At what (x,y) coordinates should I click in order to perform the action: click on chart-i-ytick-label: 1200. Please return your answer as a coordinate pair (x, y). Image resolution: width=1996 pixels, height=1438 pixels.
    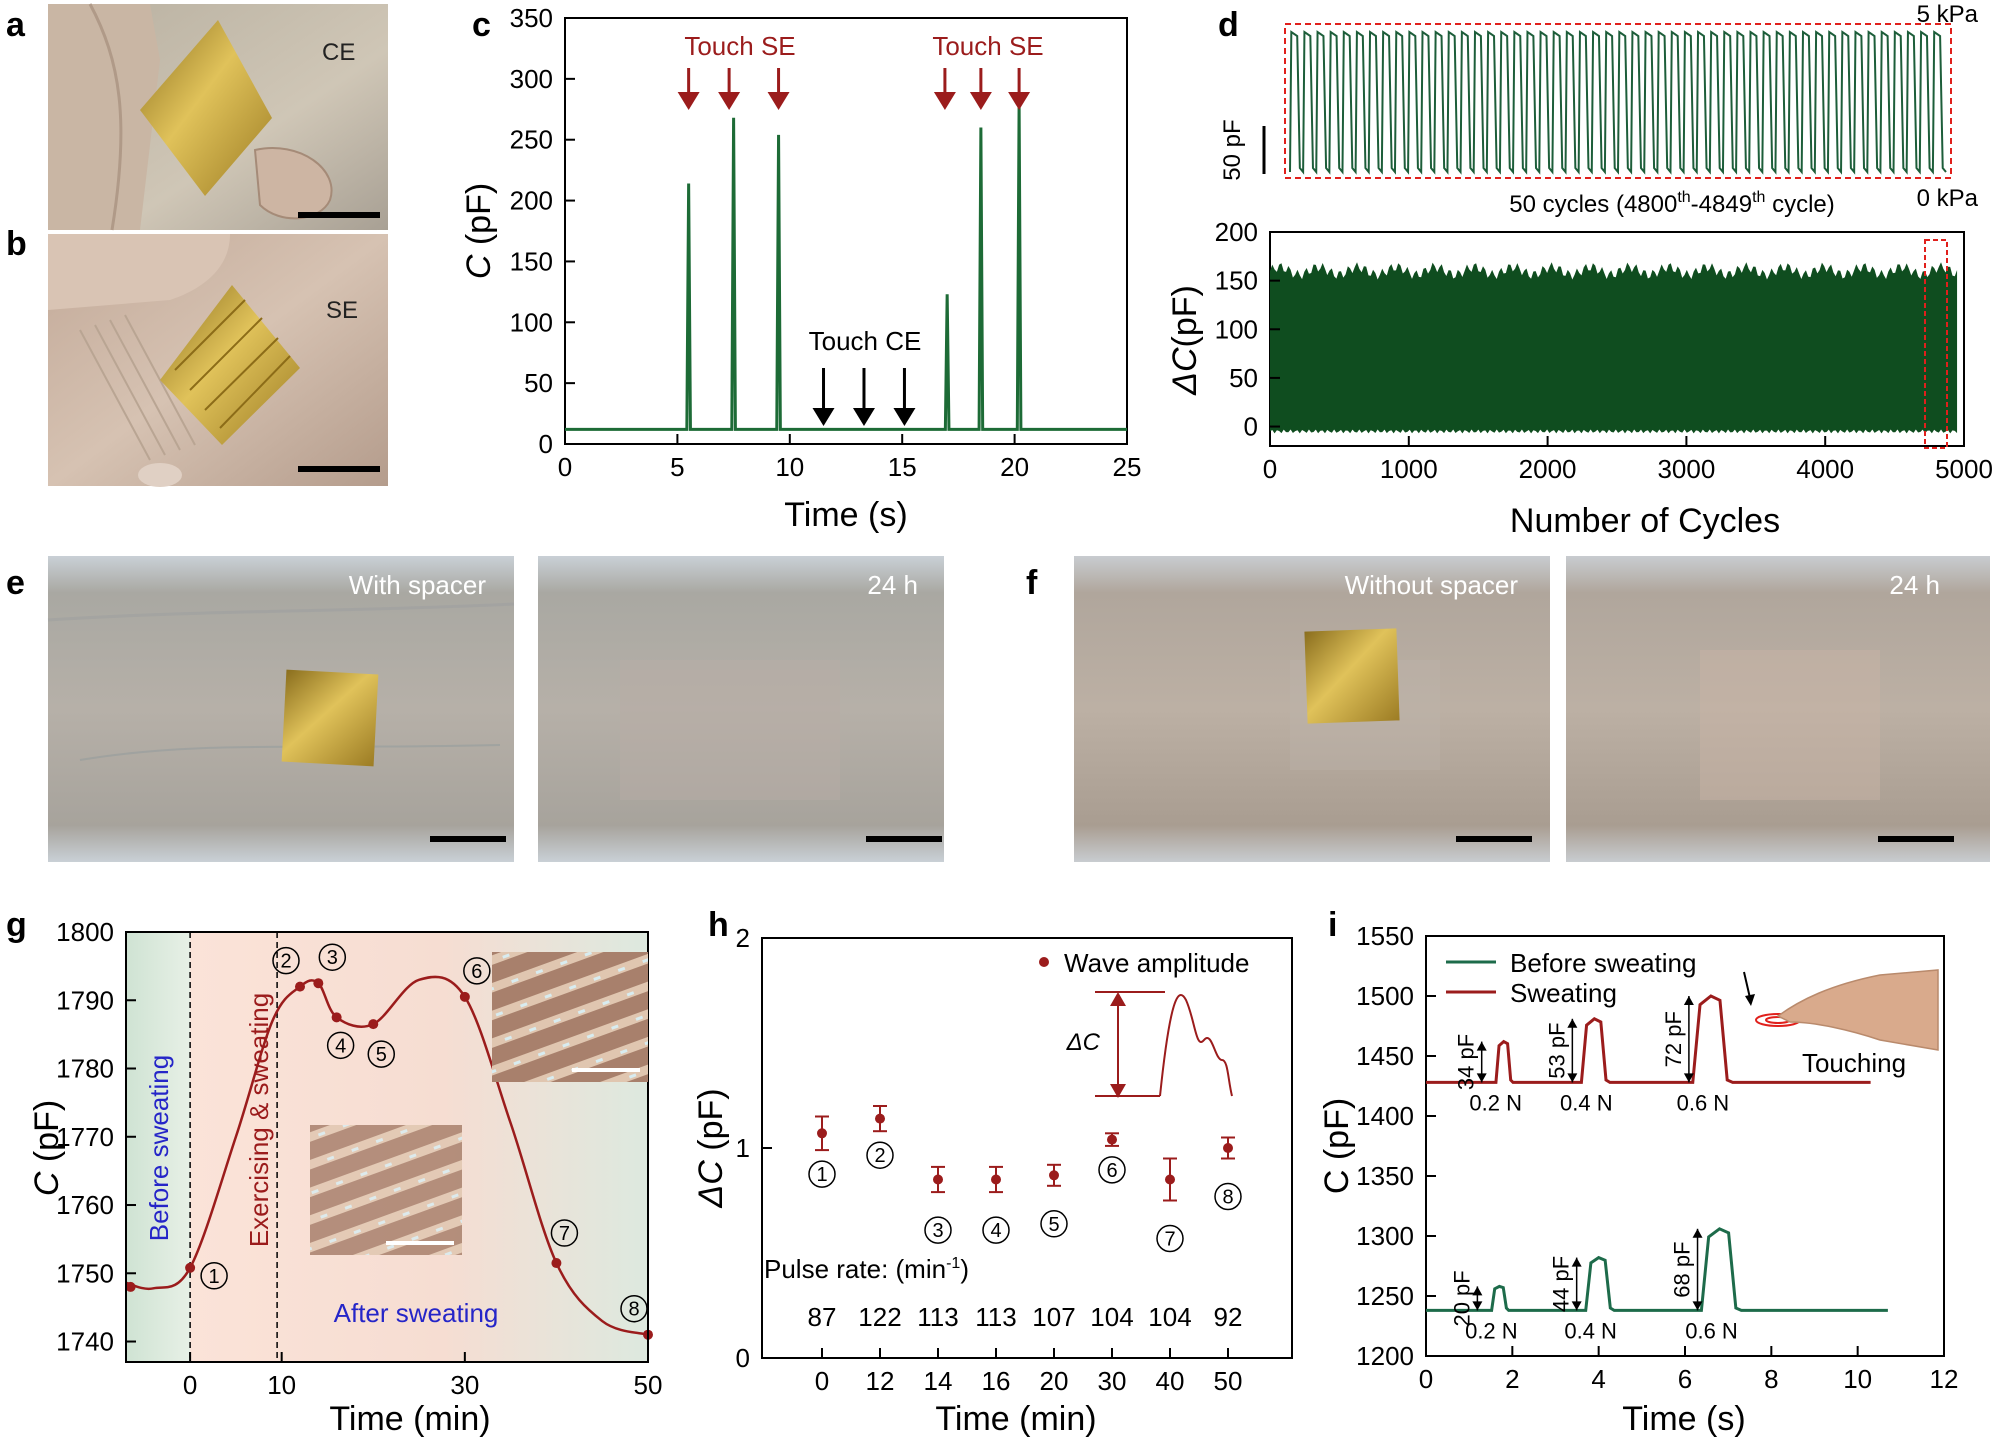
    Looking at the image, I should click on (1385, 1356).